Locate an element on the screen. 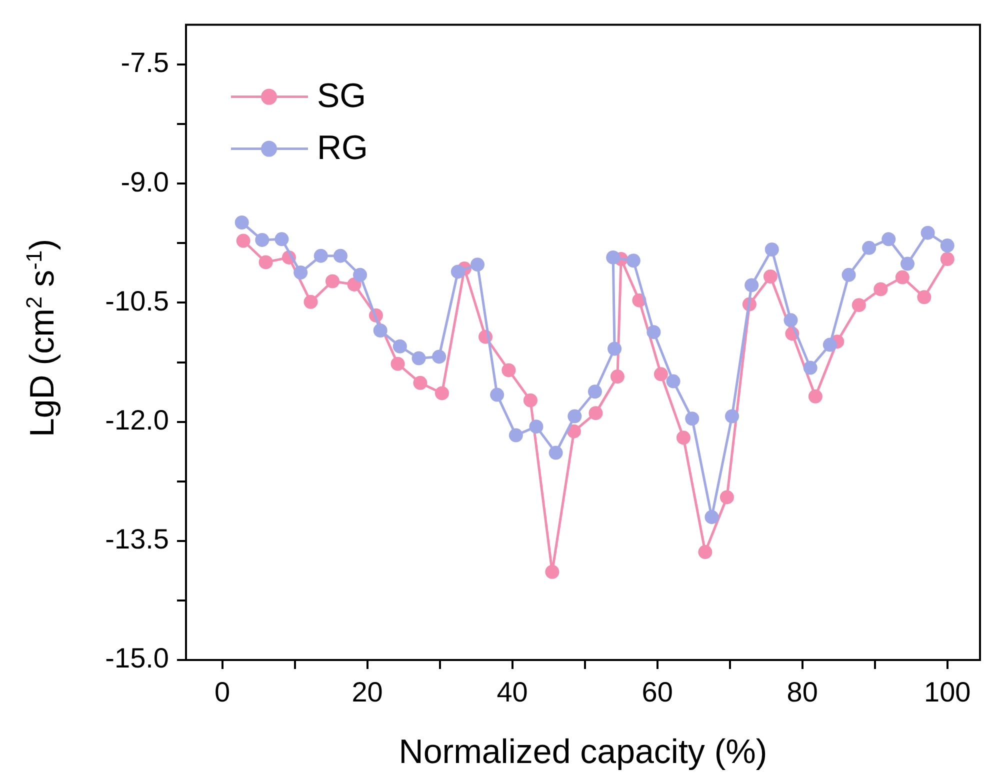 This screenshot has height=778, width=987. y-tick-label: -10.5 is located at coordinates (137, 300).